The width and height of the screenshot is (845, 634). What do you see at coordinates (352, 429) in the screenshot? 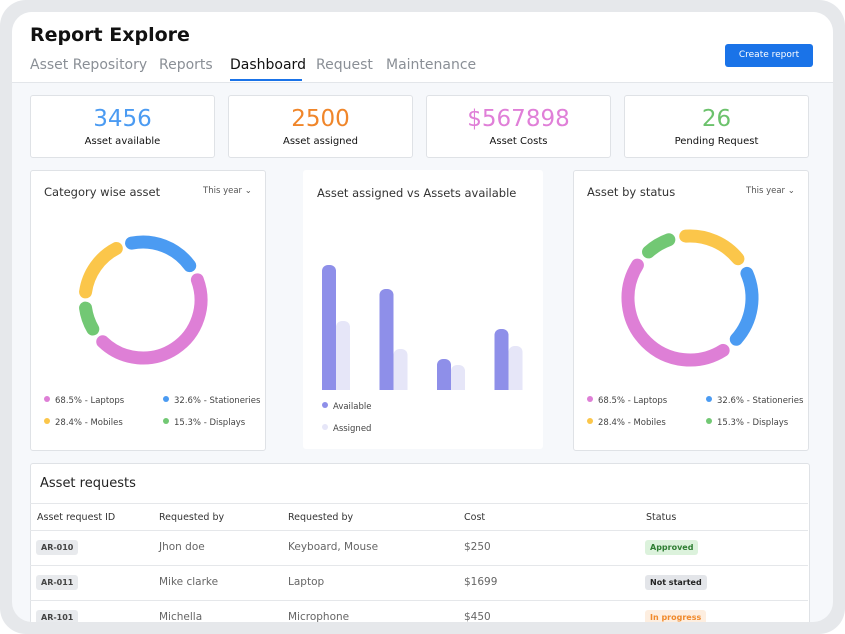
I see `legend-text: Assigned` at bounding box center [352, 429].